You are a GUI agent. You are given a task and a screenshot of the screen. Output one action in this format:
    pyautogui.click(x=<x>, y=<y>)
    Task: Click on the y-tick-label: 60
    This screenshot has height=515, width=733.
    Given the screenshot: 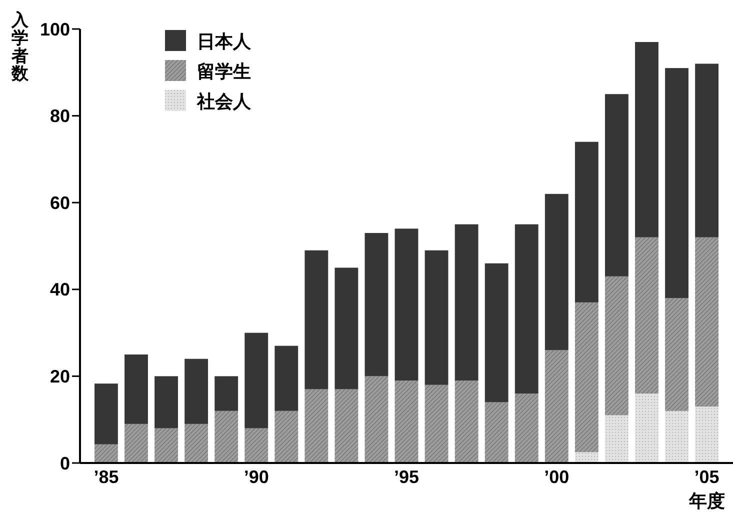 What is the action you would take?
    pyautogui.click(x=60, y=202)
    